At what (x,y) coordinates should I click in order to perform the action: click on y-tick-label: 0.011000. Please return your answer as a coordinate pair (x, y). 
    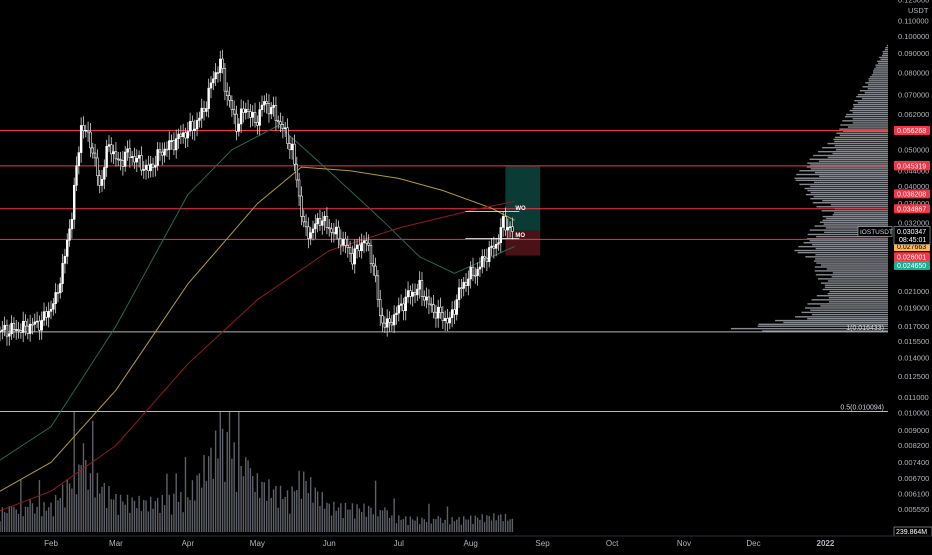
    Looking at the image, I should click on (913, 397).